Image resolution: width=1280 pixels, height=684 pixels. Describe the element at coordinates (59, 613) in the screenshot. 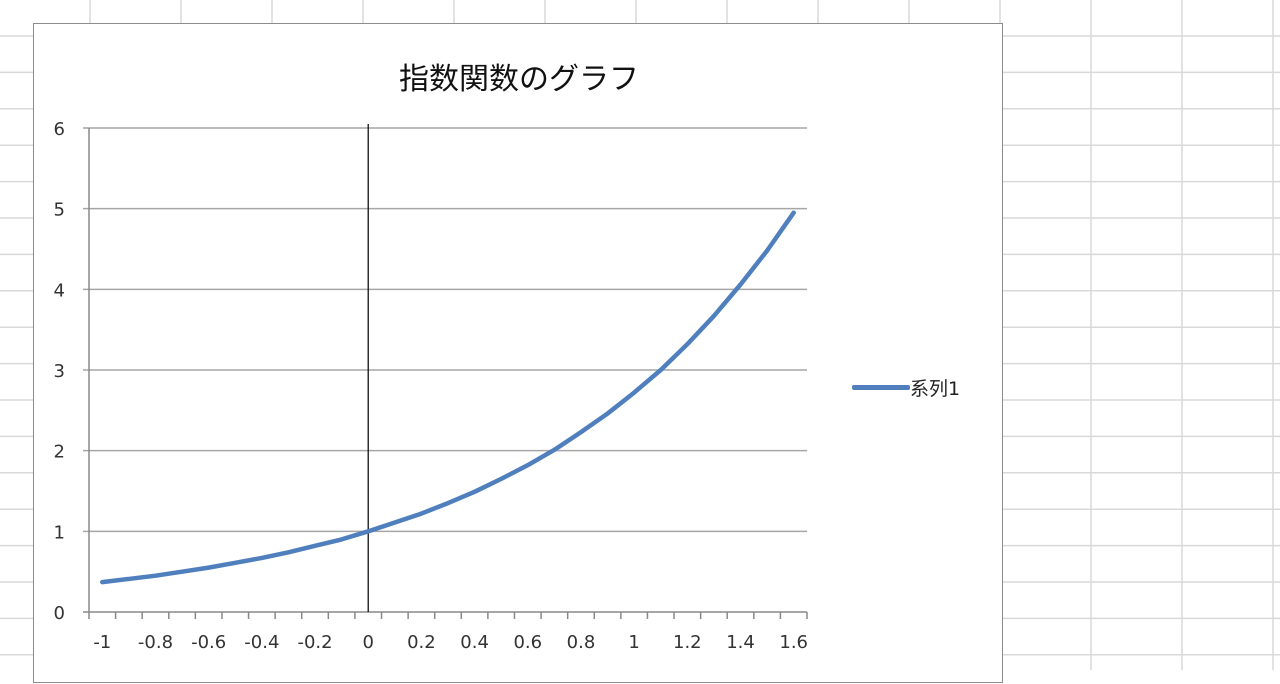

I see `y-tick-label: 0` at that location.